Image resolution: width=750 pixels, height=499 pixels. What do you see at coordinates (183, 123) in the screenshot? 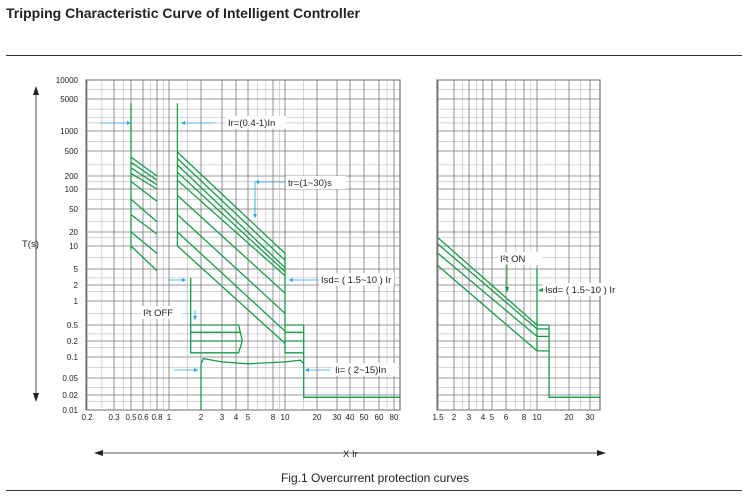
I see `arrow-ir-right-head` at bounding box center [183, 123].